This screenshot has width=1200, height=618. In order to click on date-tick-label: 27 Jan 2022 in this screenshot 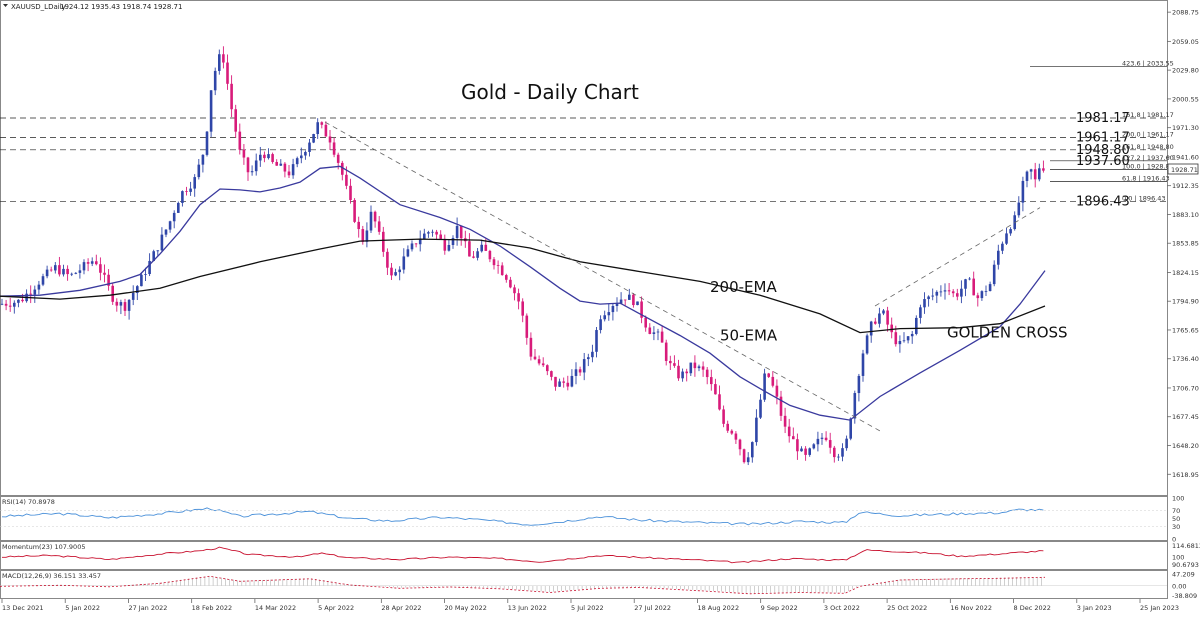, I will do `click(147, 608)`.